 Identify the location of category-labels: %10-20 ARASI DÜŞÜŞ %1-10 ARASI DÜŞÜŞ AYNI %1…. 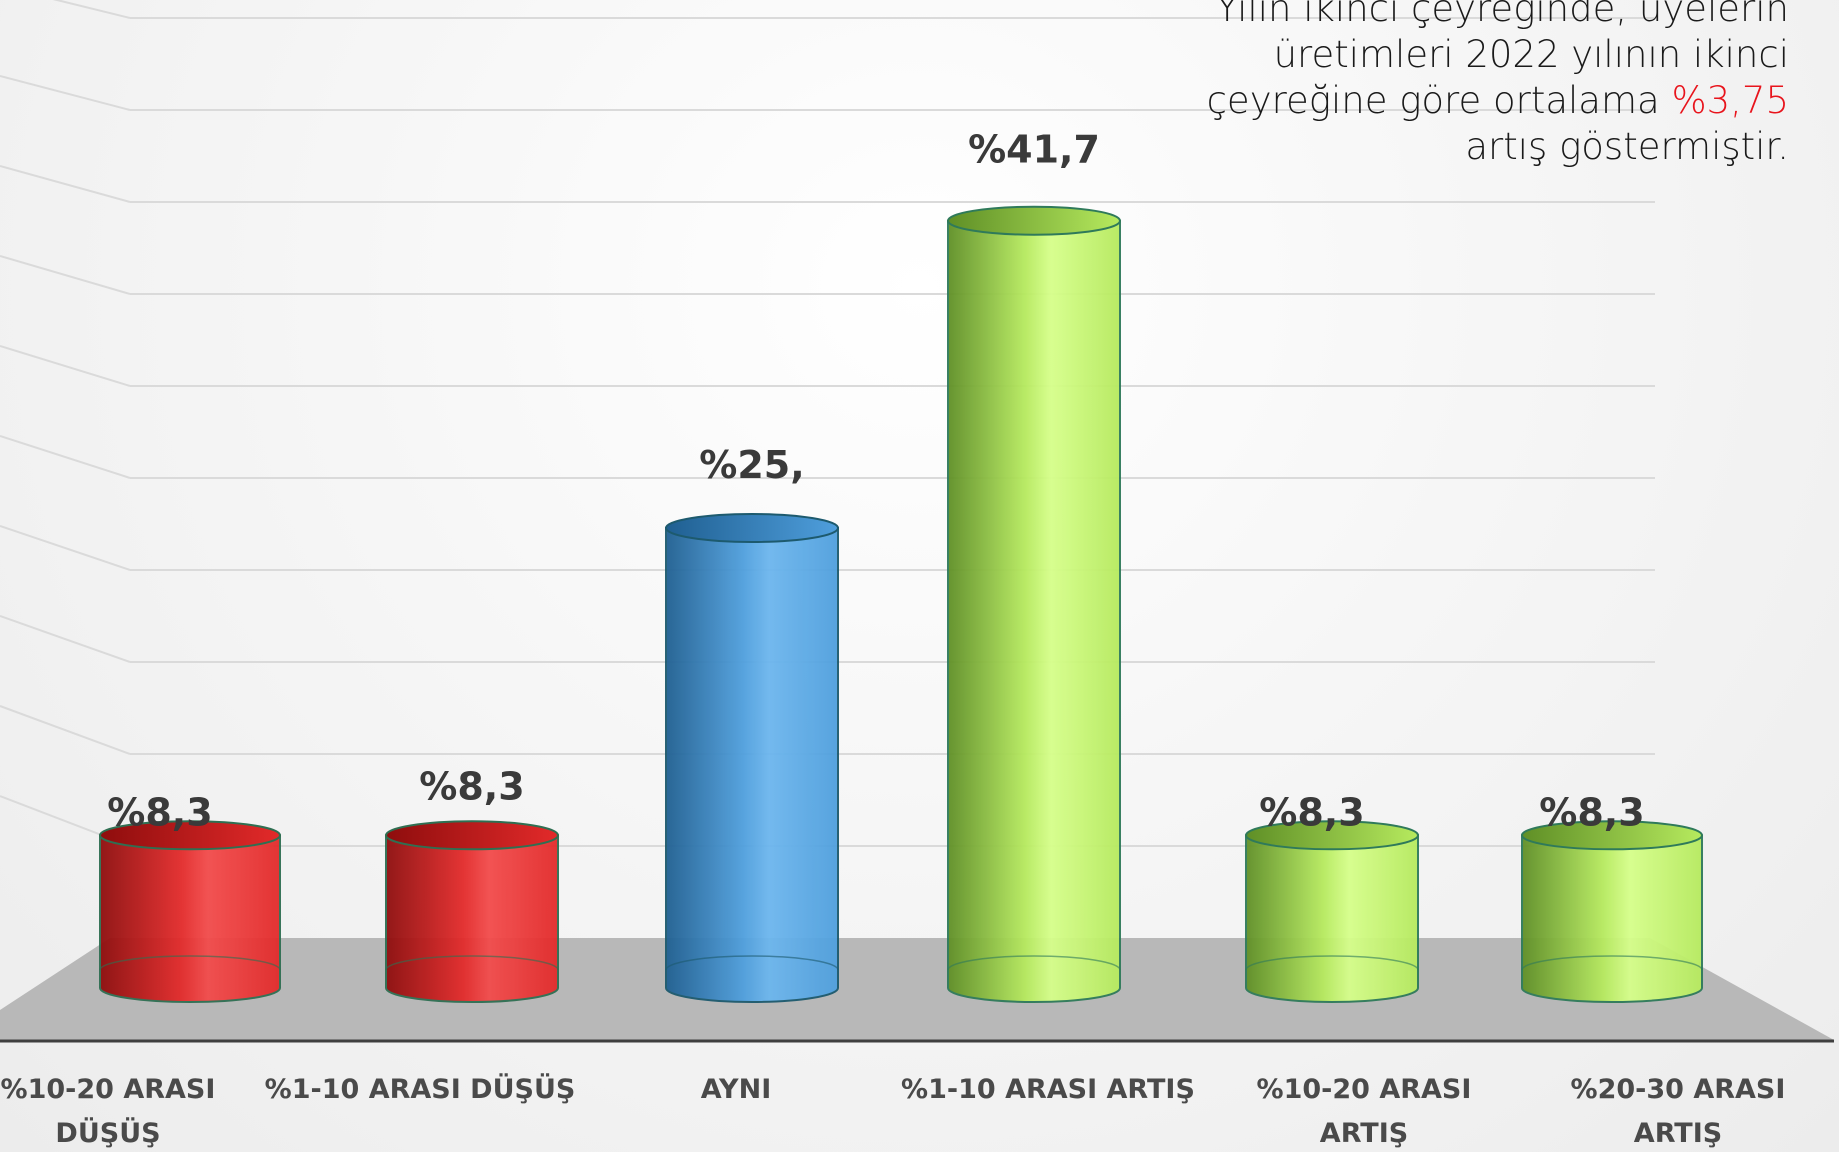
(893, 1110).